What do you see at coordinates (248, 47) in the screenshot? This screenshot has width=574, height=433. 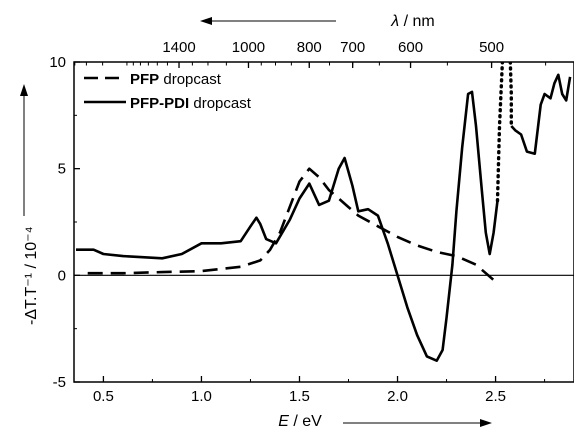 I see `top-tick-label: 1000` at bounding box center [248, 47].